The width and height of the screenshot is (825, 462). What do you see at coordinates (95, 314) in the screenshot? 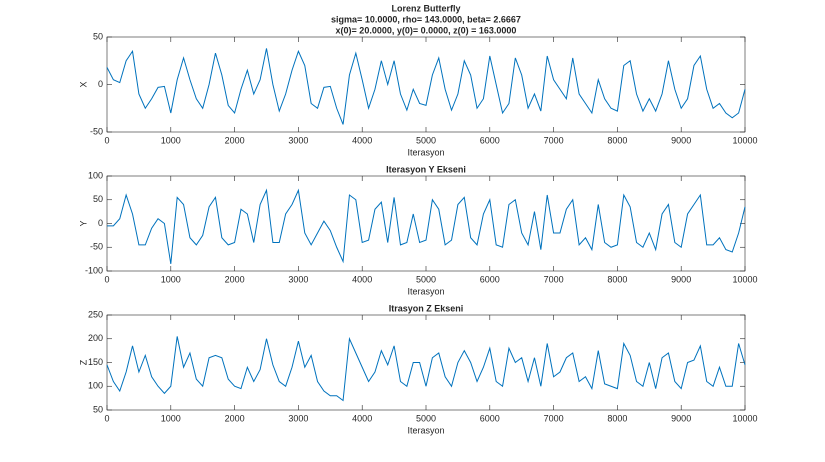
I see `y-tick-label: 250` at bounding box center [95, 314].